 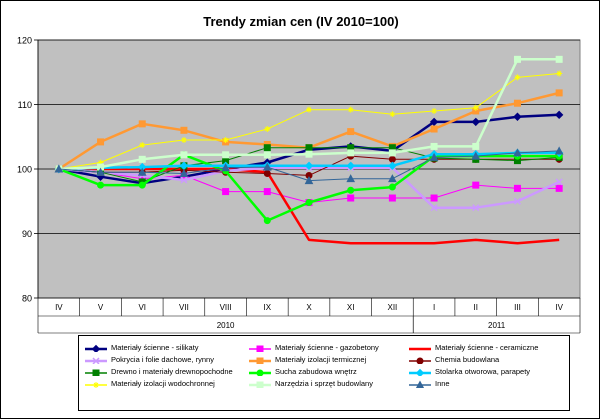 What do you see at coordinates (487, 347) in the screenshot?
I see `legend-label: Materiały ścienne - ceramiczne` at bounding box center [487, 347].